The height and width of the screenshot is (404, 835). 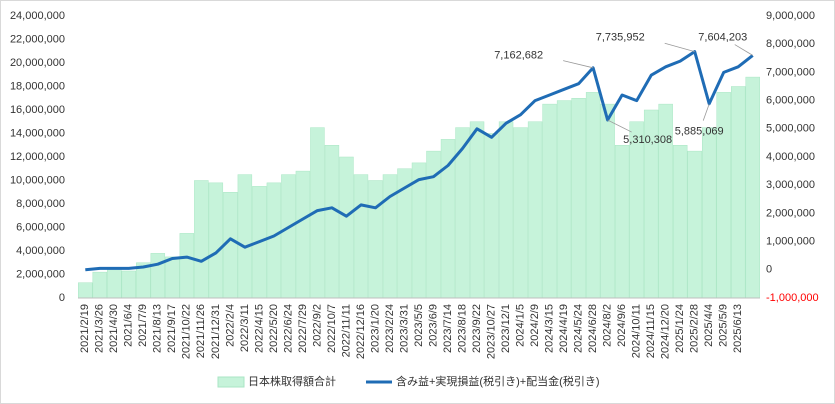 What do you see at coordinates (100, 328) in the screenshot?
I see `x-tick-label: 2021/3/26` at bounding box center [100, 328].